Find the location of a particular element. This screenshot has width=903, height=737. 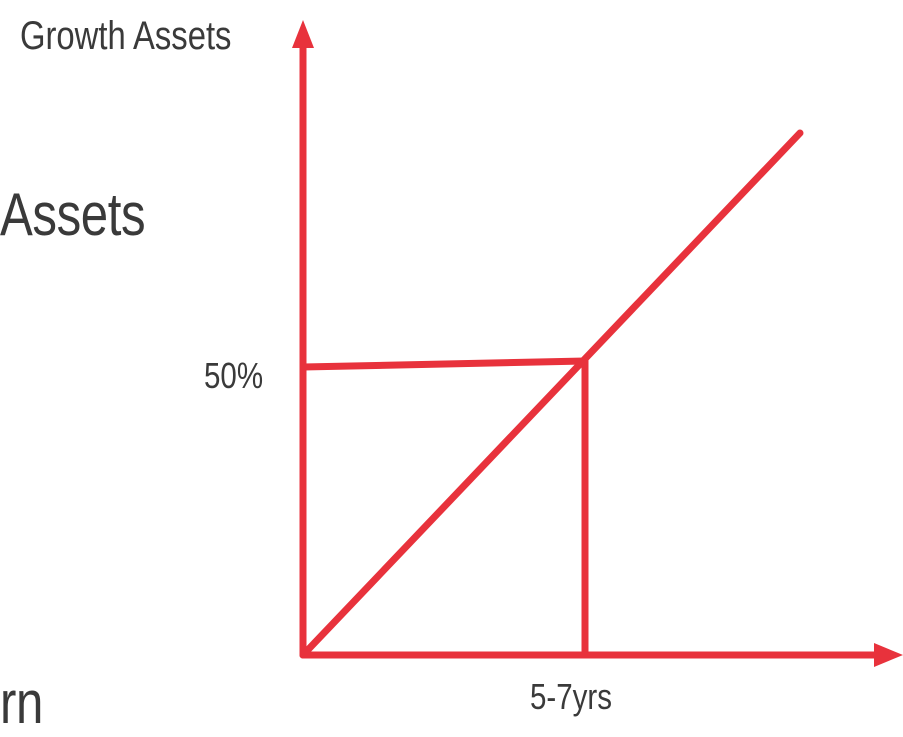

horizontal-reference-line is located at coordinates (444, 364).